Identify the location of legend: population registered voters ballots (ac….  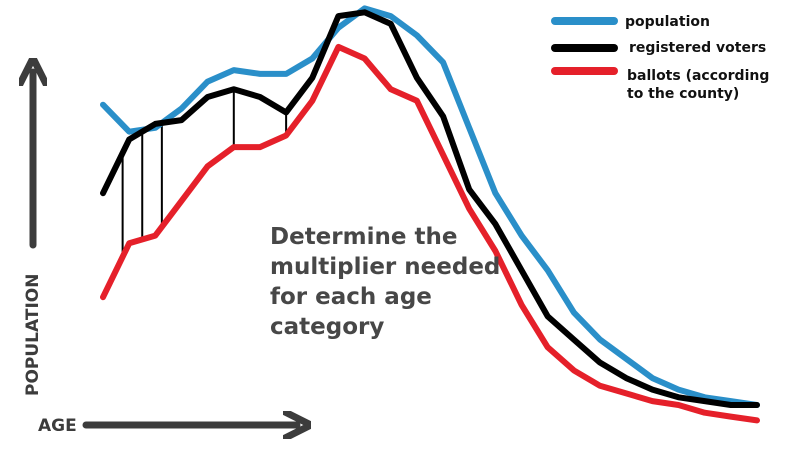
(660, 58).